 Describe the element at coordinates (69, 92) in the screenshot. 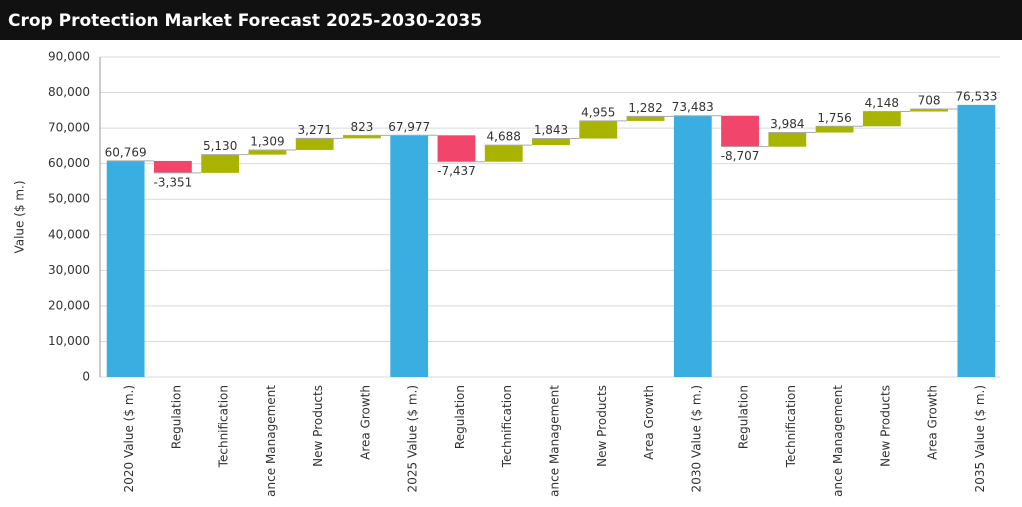

I see `y-tick-label: 80,000` at that location.